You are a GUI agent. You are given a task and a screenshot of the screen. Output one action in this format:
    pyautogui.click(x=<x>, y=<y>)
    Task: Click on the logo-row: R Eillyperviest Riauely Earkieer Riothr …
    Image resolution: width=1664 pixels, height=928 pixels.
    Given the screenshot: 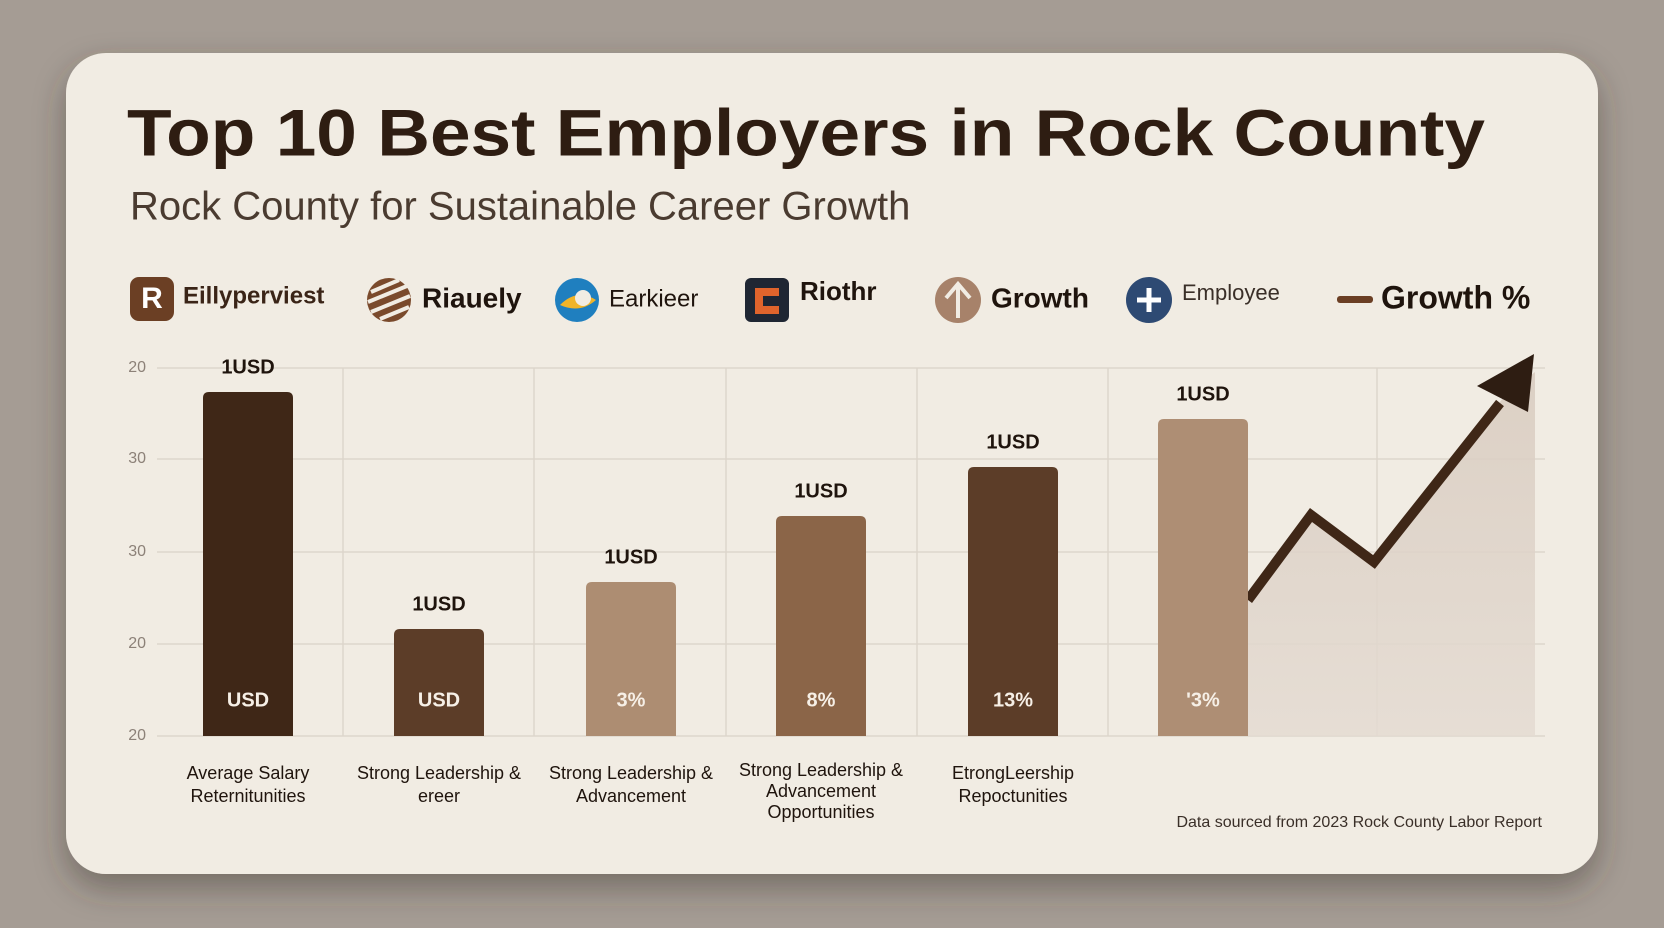 What is the action you would take?
    pyautogui.click(x=830, y=299)
    